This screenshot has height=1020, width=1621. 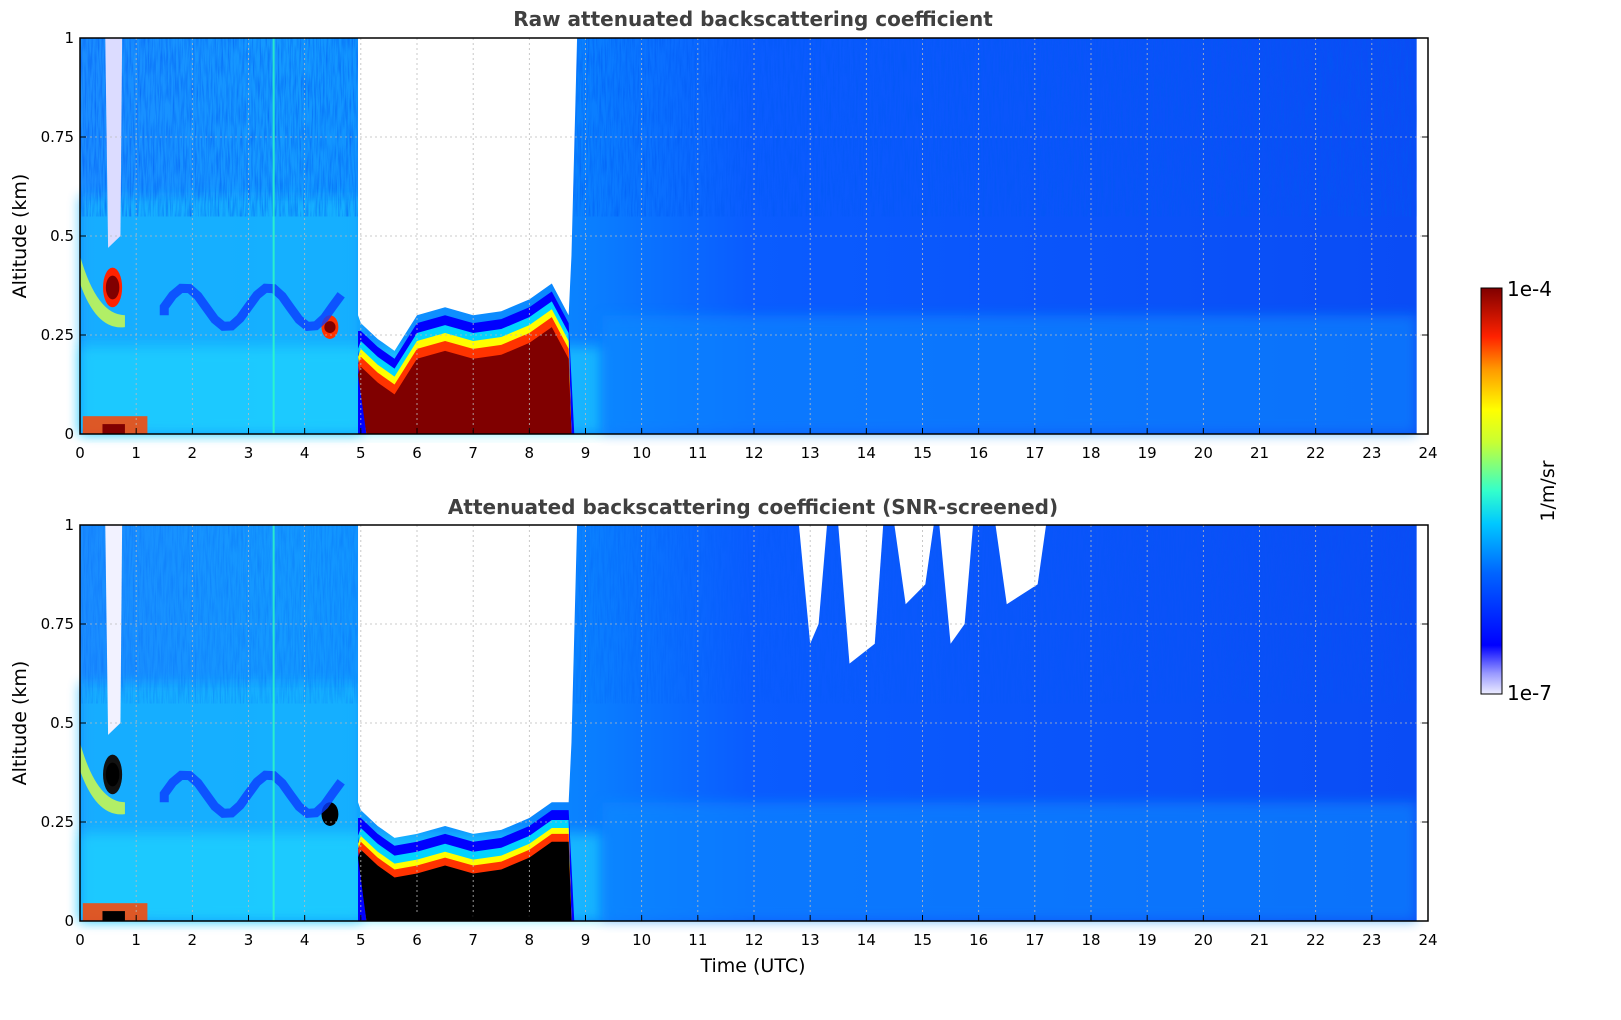 I want to click on x-tick-label: 3, so click(x=249, y=453).